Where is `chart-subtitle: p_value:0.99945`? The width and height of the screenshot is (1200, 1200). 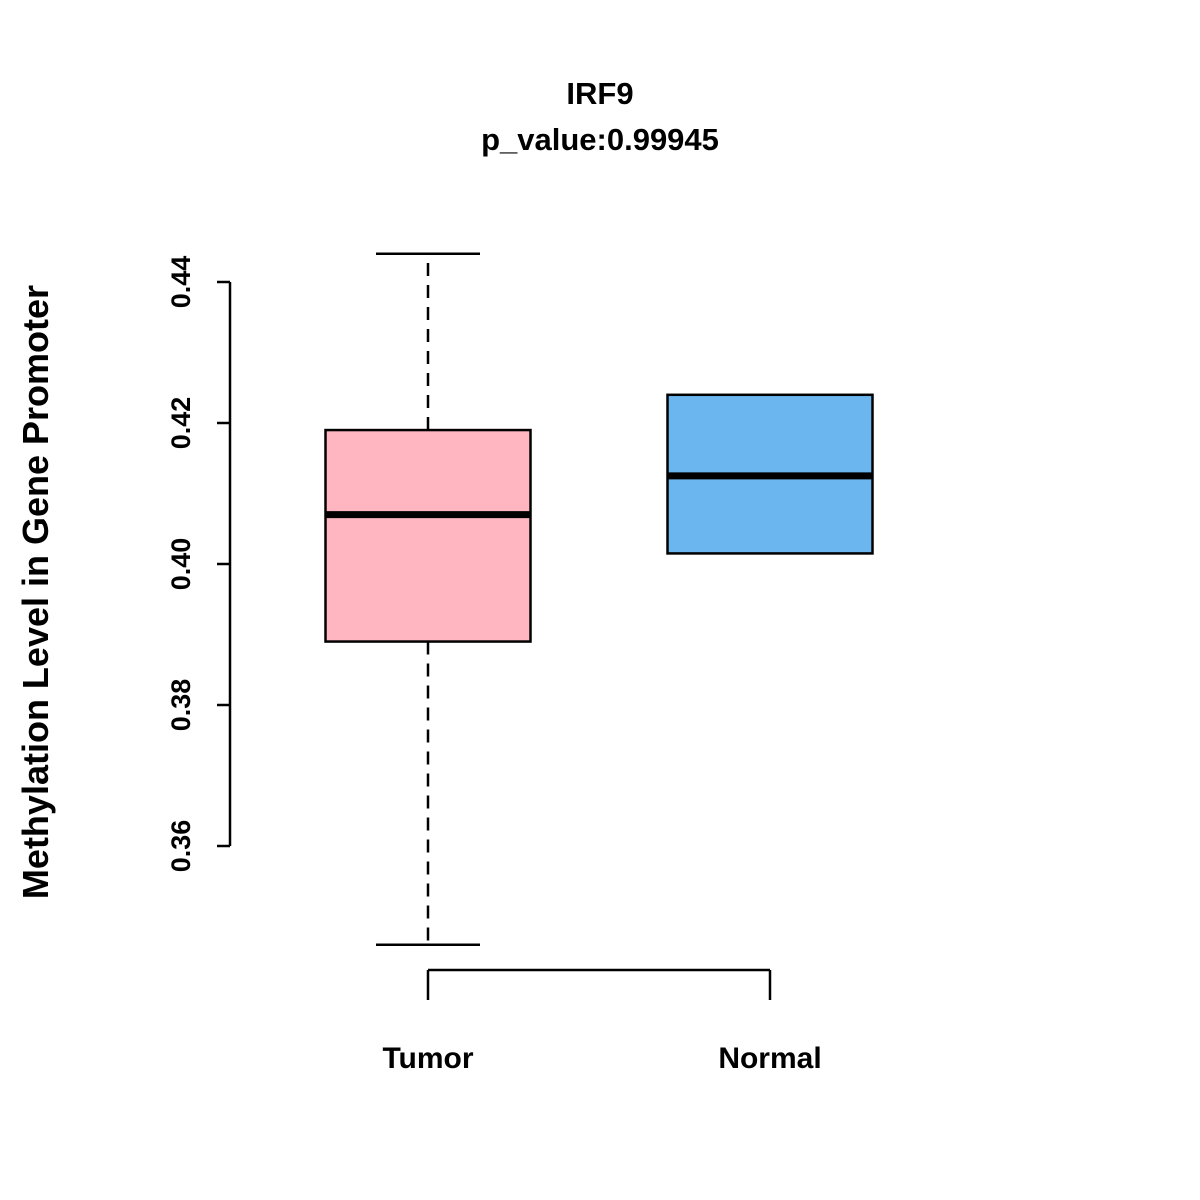
chart-subtitle: p_value:0.99945 is located at coordinates (600, 139).